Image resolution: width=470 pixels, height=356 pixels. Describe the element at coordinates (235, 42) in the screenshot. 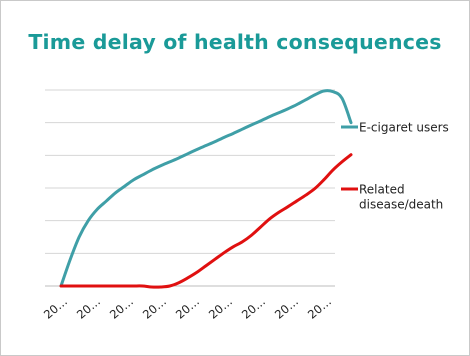

I see `chart-title: Time delay of health consequences` at that location.